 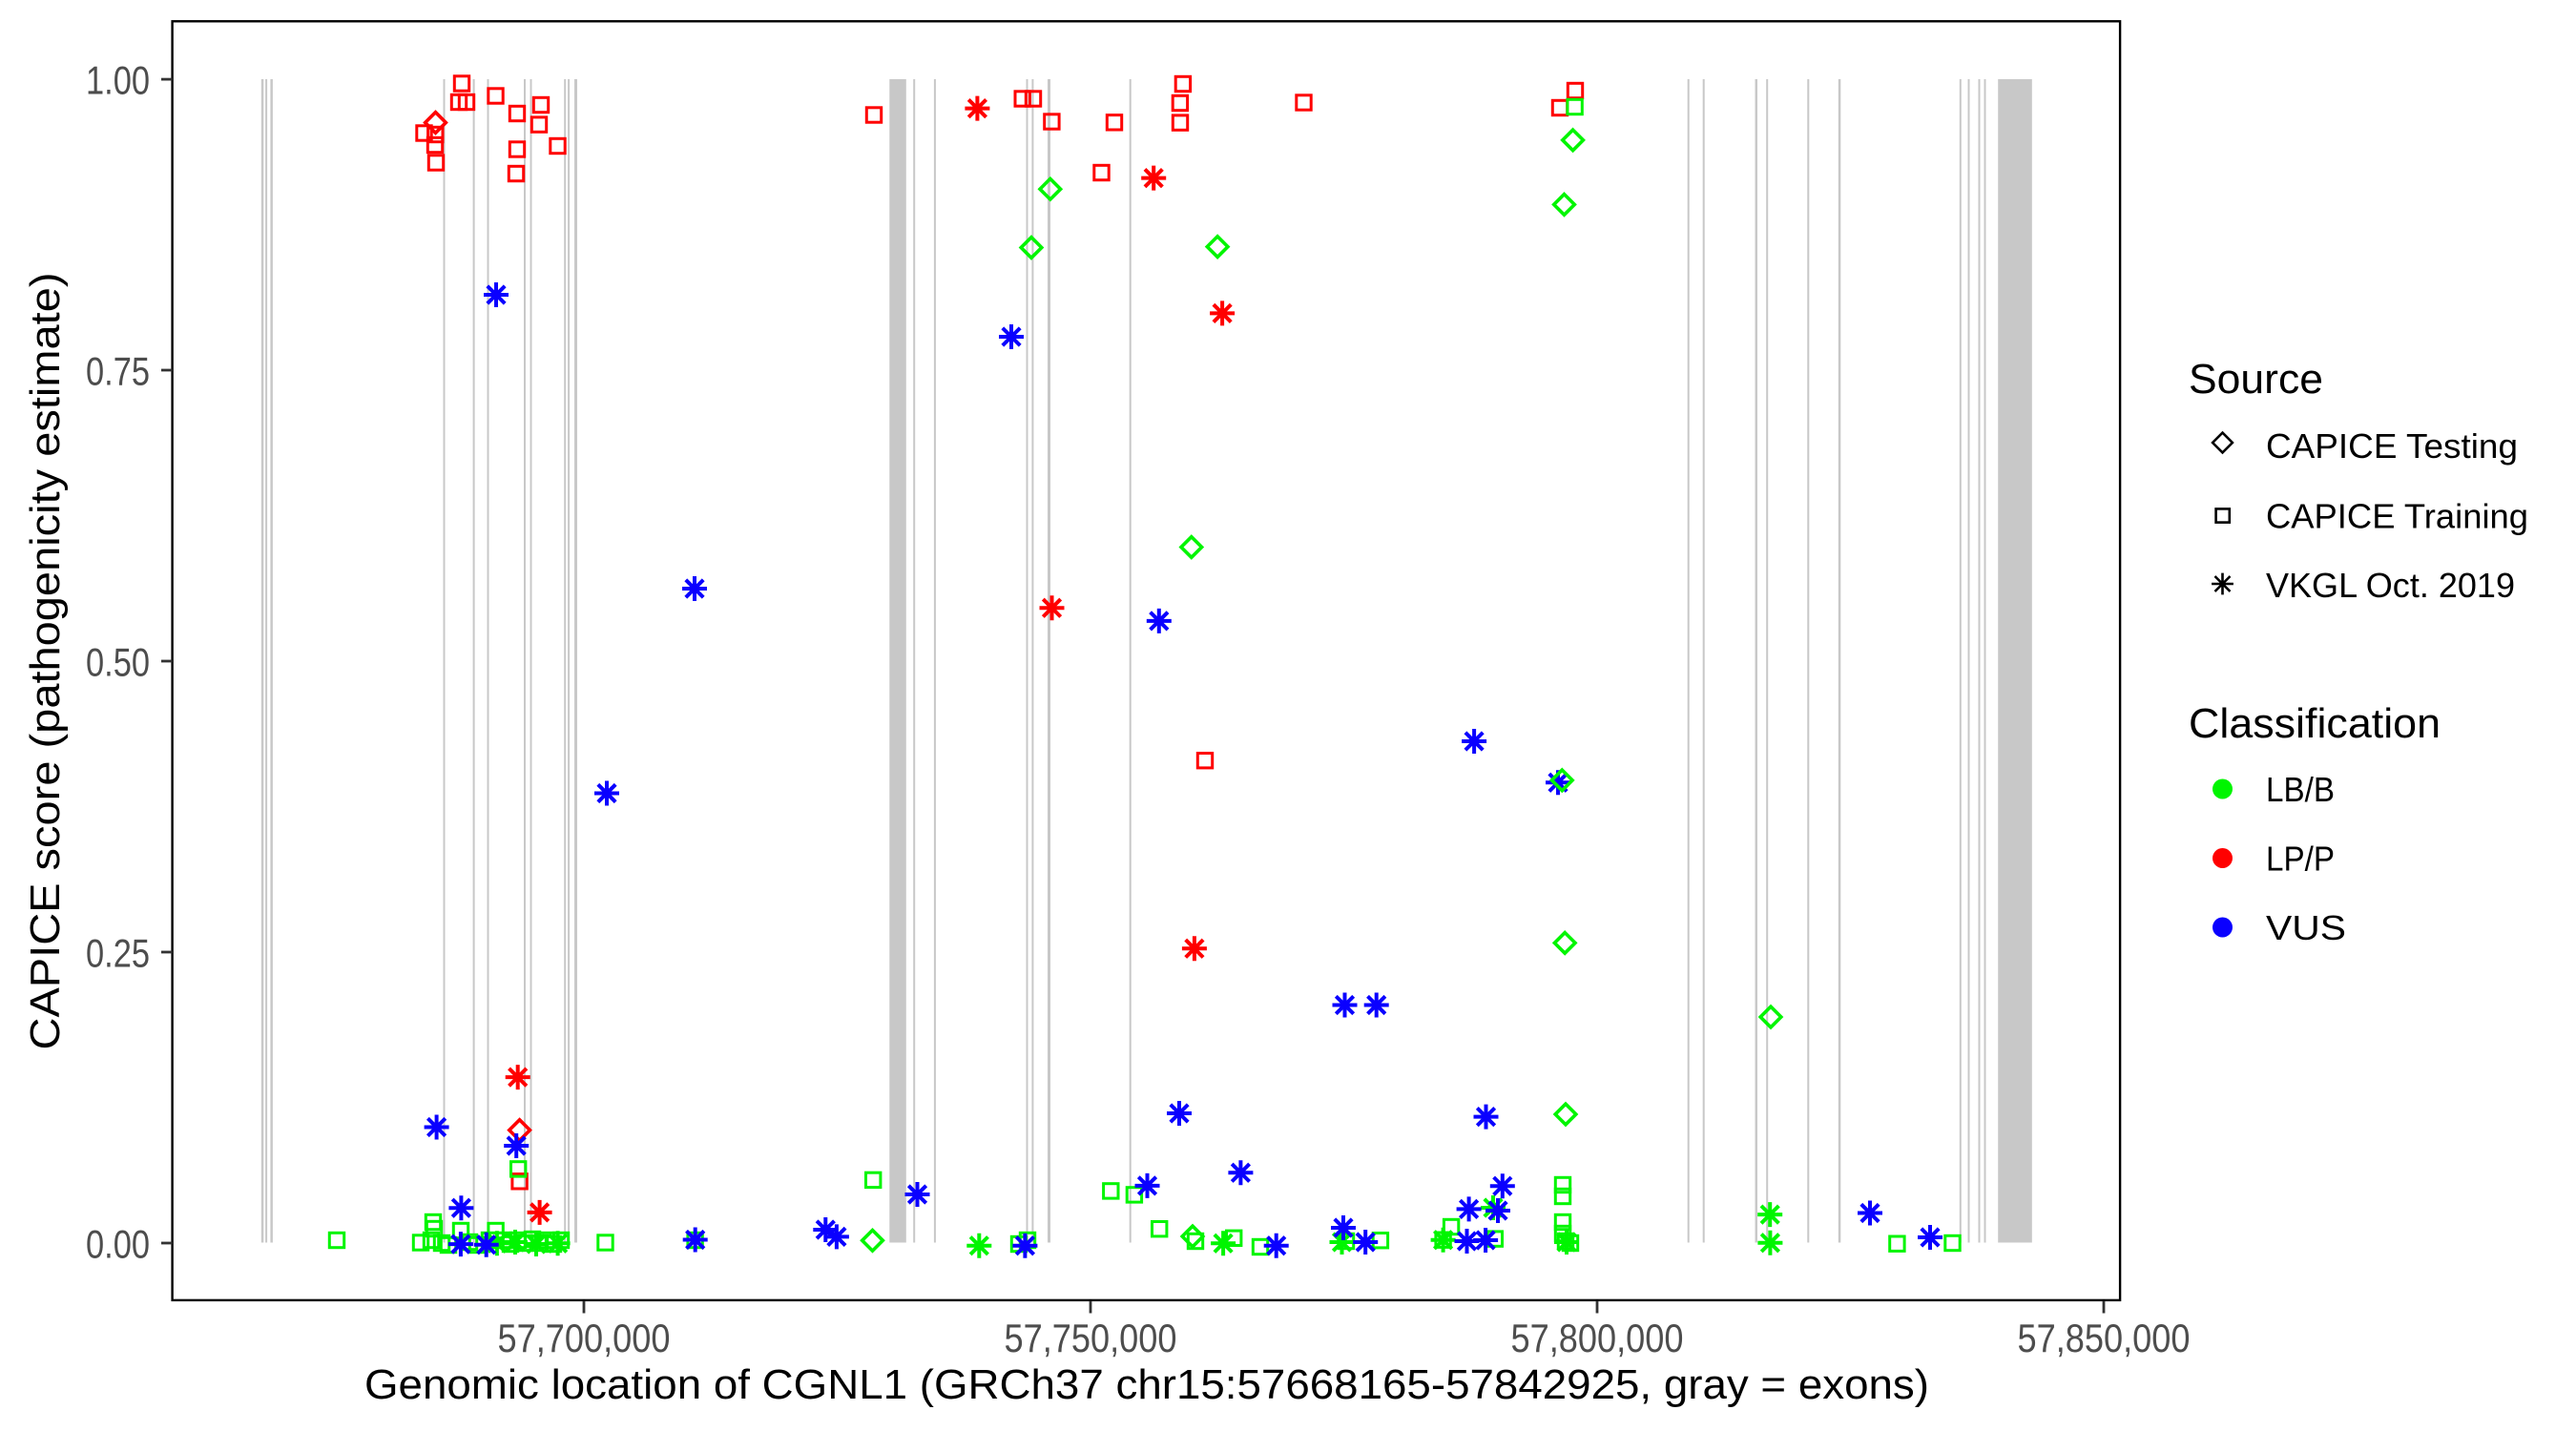 What do you see at coordinates (2306, 927) in the screenshot?
I see `svg-text: VUS` at bounding box center [2306, 927].